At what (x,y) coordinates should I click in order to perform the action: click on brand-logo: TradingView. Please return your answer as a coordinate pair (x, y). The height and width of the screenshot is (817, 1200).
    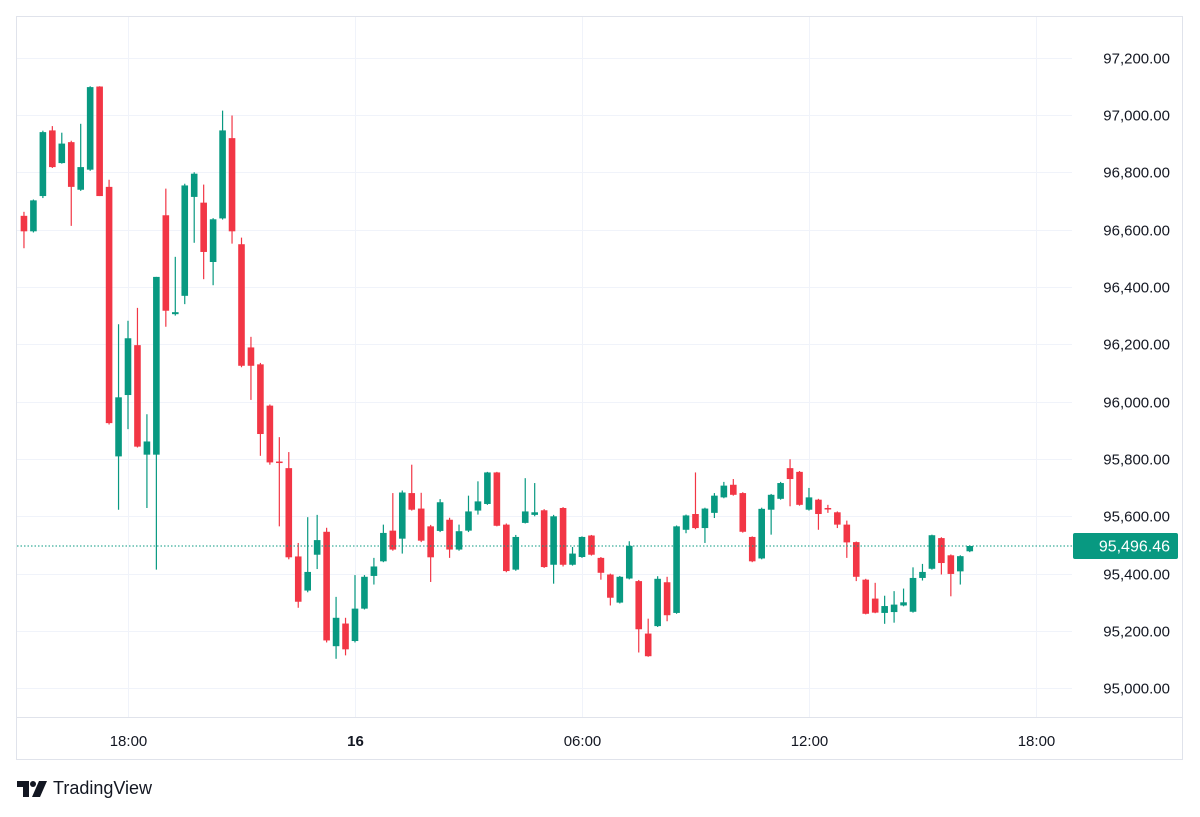
    Looking at the image, I should click on (84, 788).